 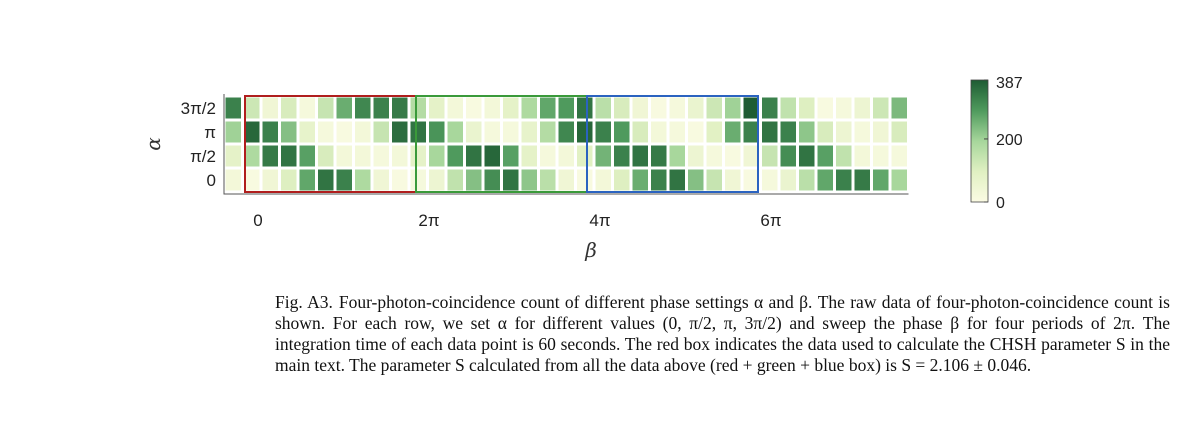 I want to click on x-axis-label: β, so click(x=590, y=250).